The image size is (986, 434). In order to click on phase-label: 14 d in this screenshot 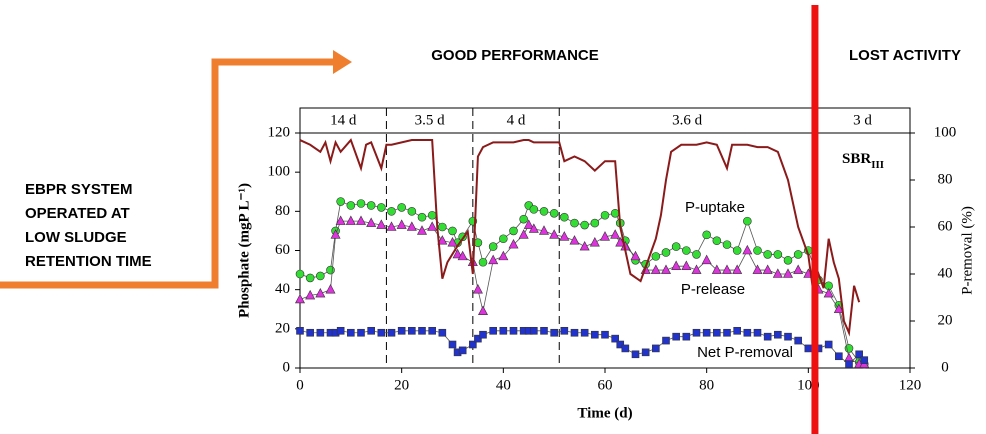, I will do `click(343, 120)`.